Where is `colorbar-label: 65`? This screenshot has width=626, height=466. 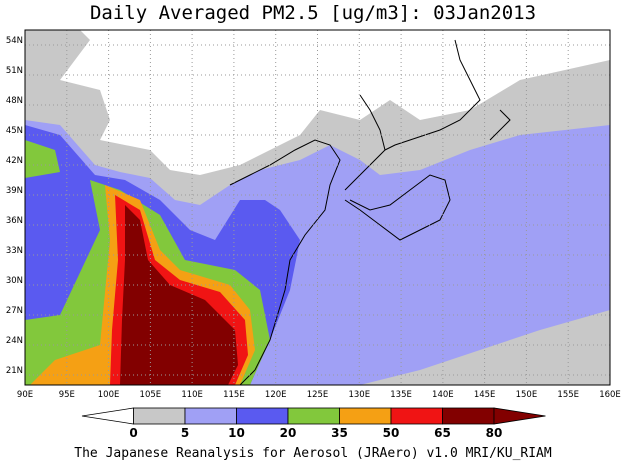
colorbar-label: 65 is located at coordinates (442, 433).